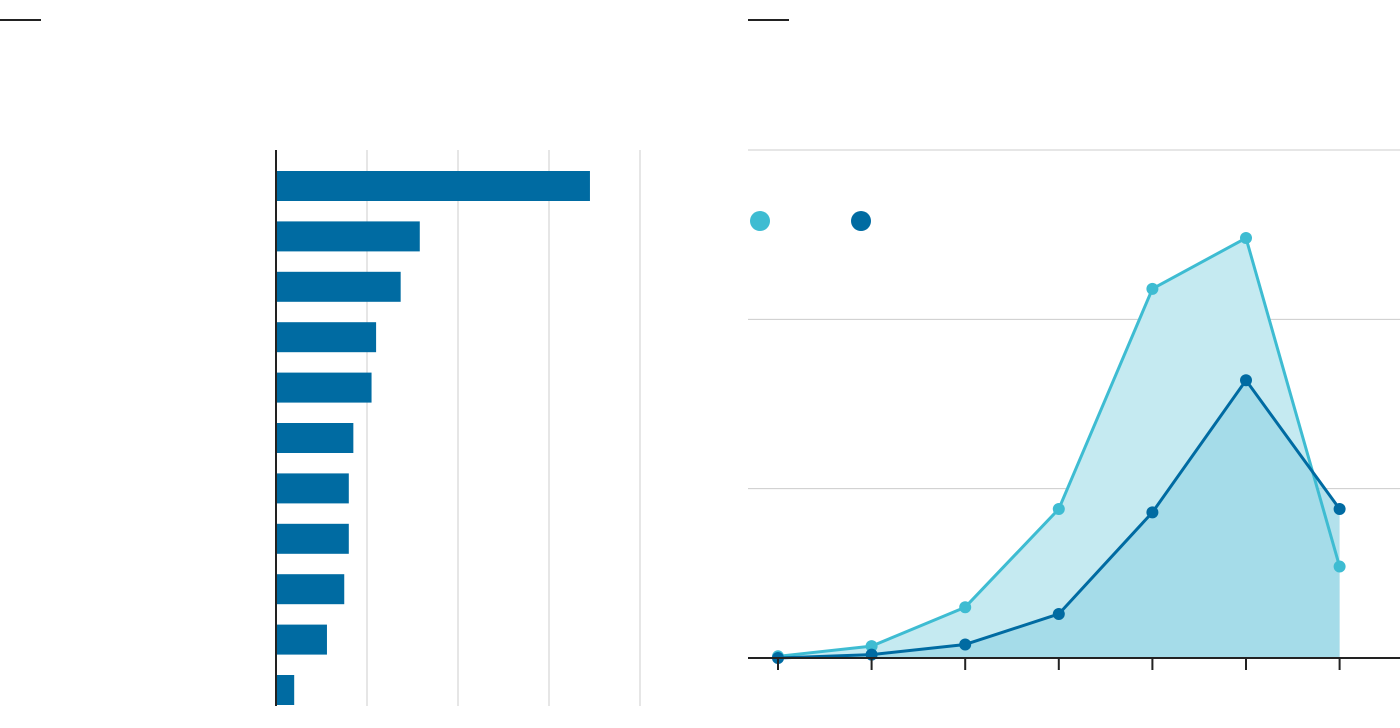  Describe the element at coordinates (20, 20) in the screenshot. I see `left-chart-header-rule` at that location.